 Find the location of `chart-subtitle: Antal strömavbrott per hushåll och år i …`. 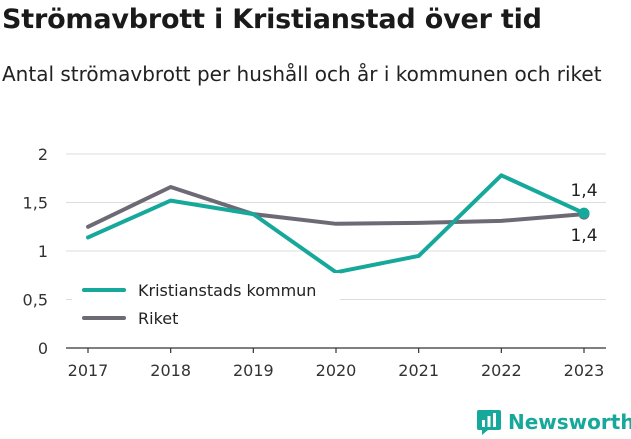

chart-subtitle: Antal strömavbrott per hushåll och år i … is located at coordinates (302, 74).